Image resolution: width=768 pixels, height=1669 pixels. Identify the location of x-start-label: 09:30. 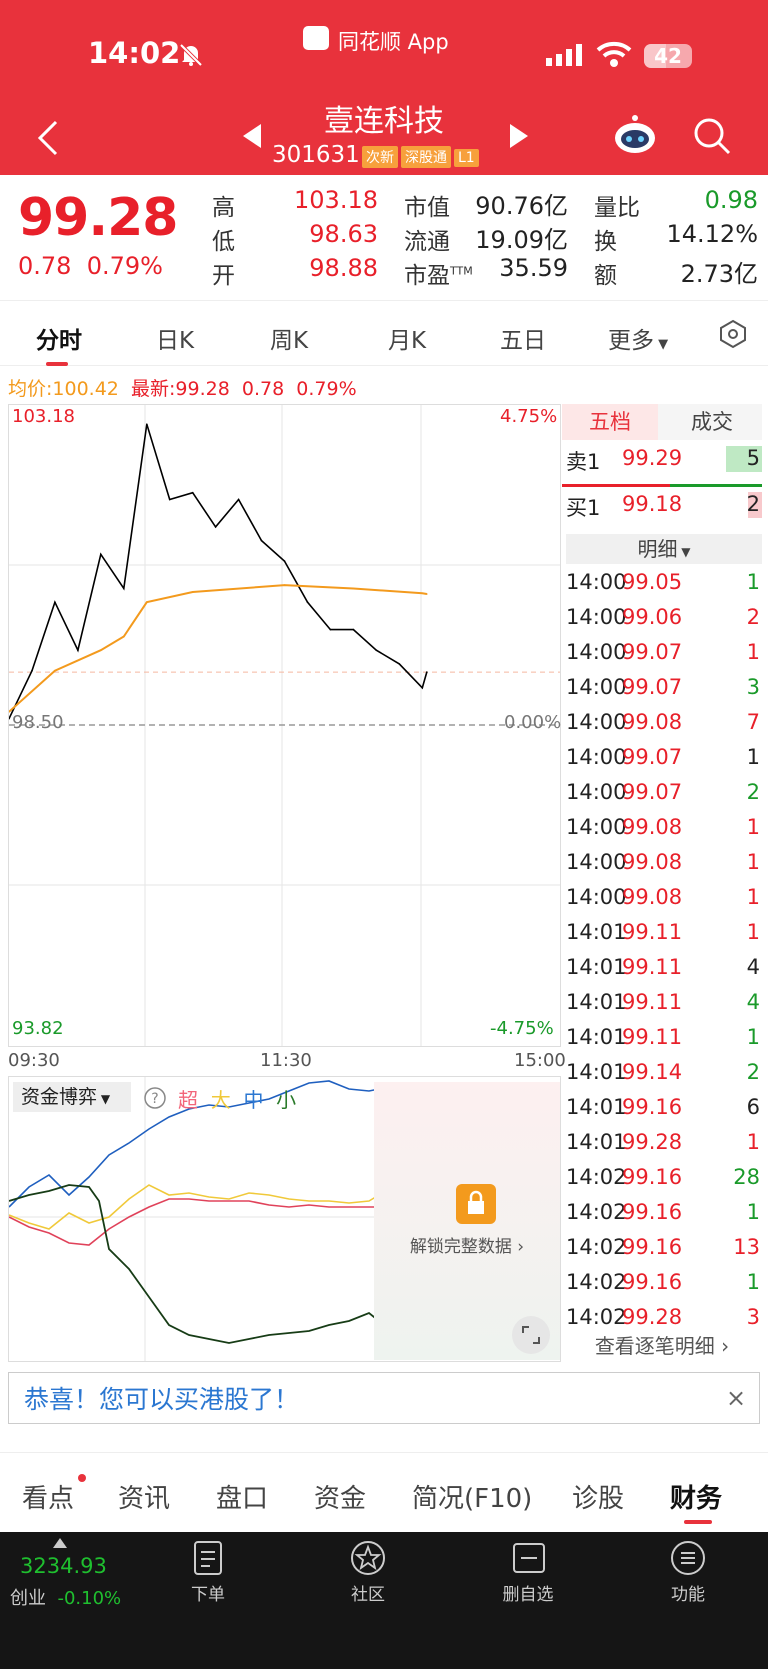
(34, 1060).